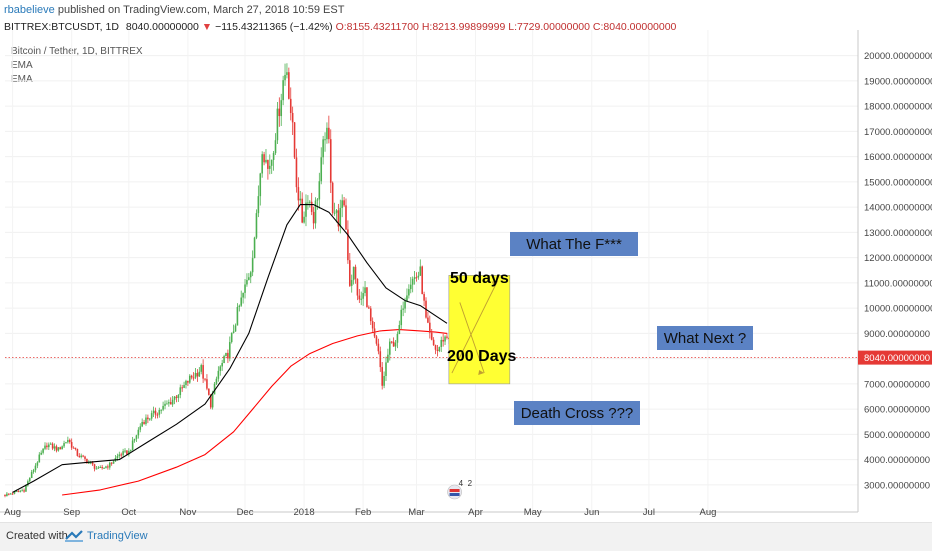  I want to click on ema-200-path, so click(255, 412).